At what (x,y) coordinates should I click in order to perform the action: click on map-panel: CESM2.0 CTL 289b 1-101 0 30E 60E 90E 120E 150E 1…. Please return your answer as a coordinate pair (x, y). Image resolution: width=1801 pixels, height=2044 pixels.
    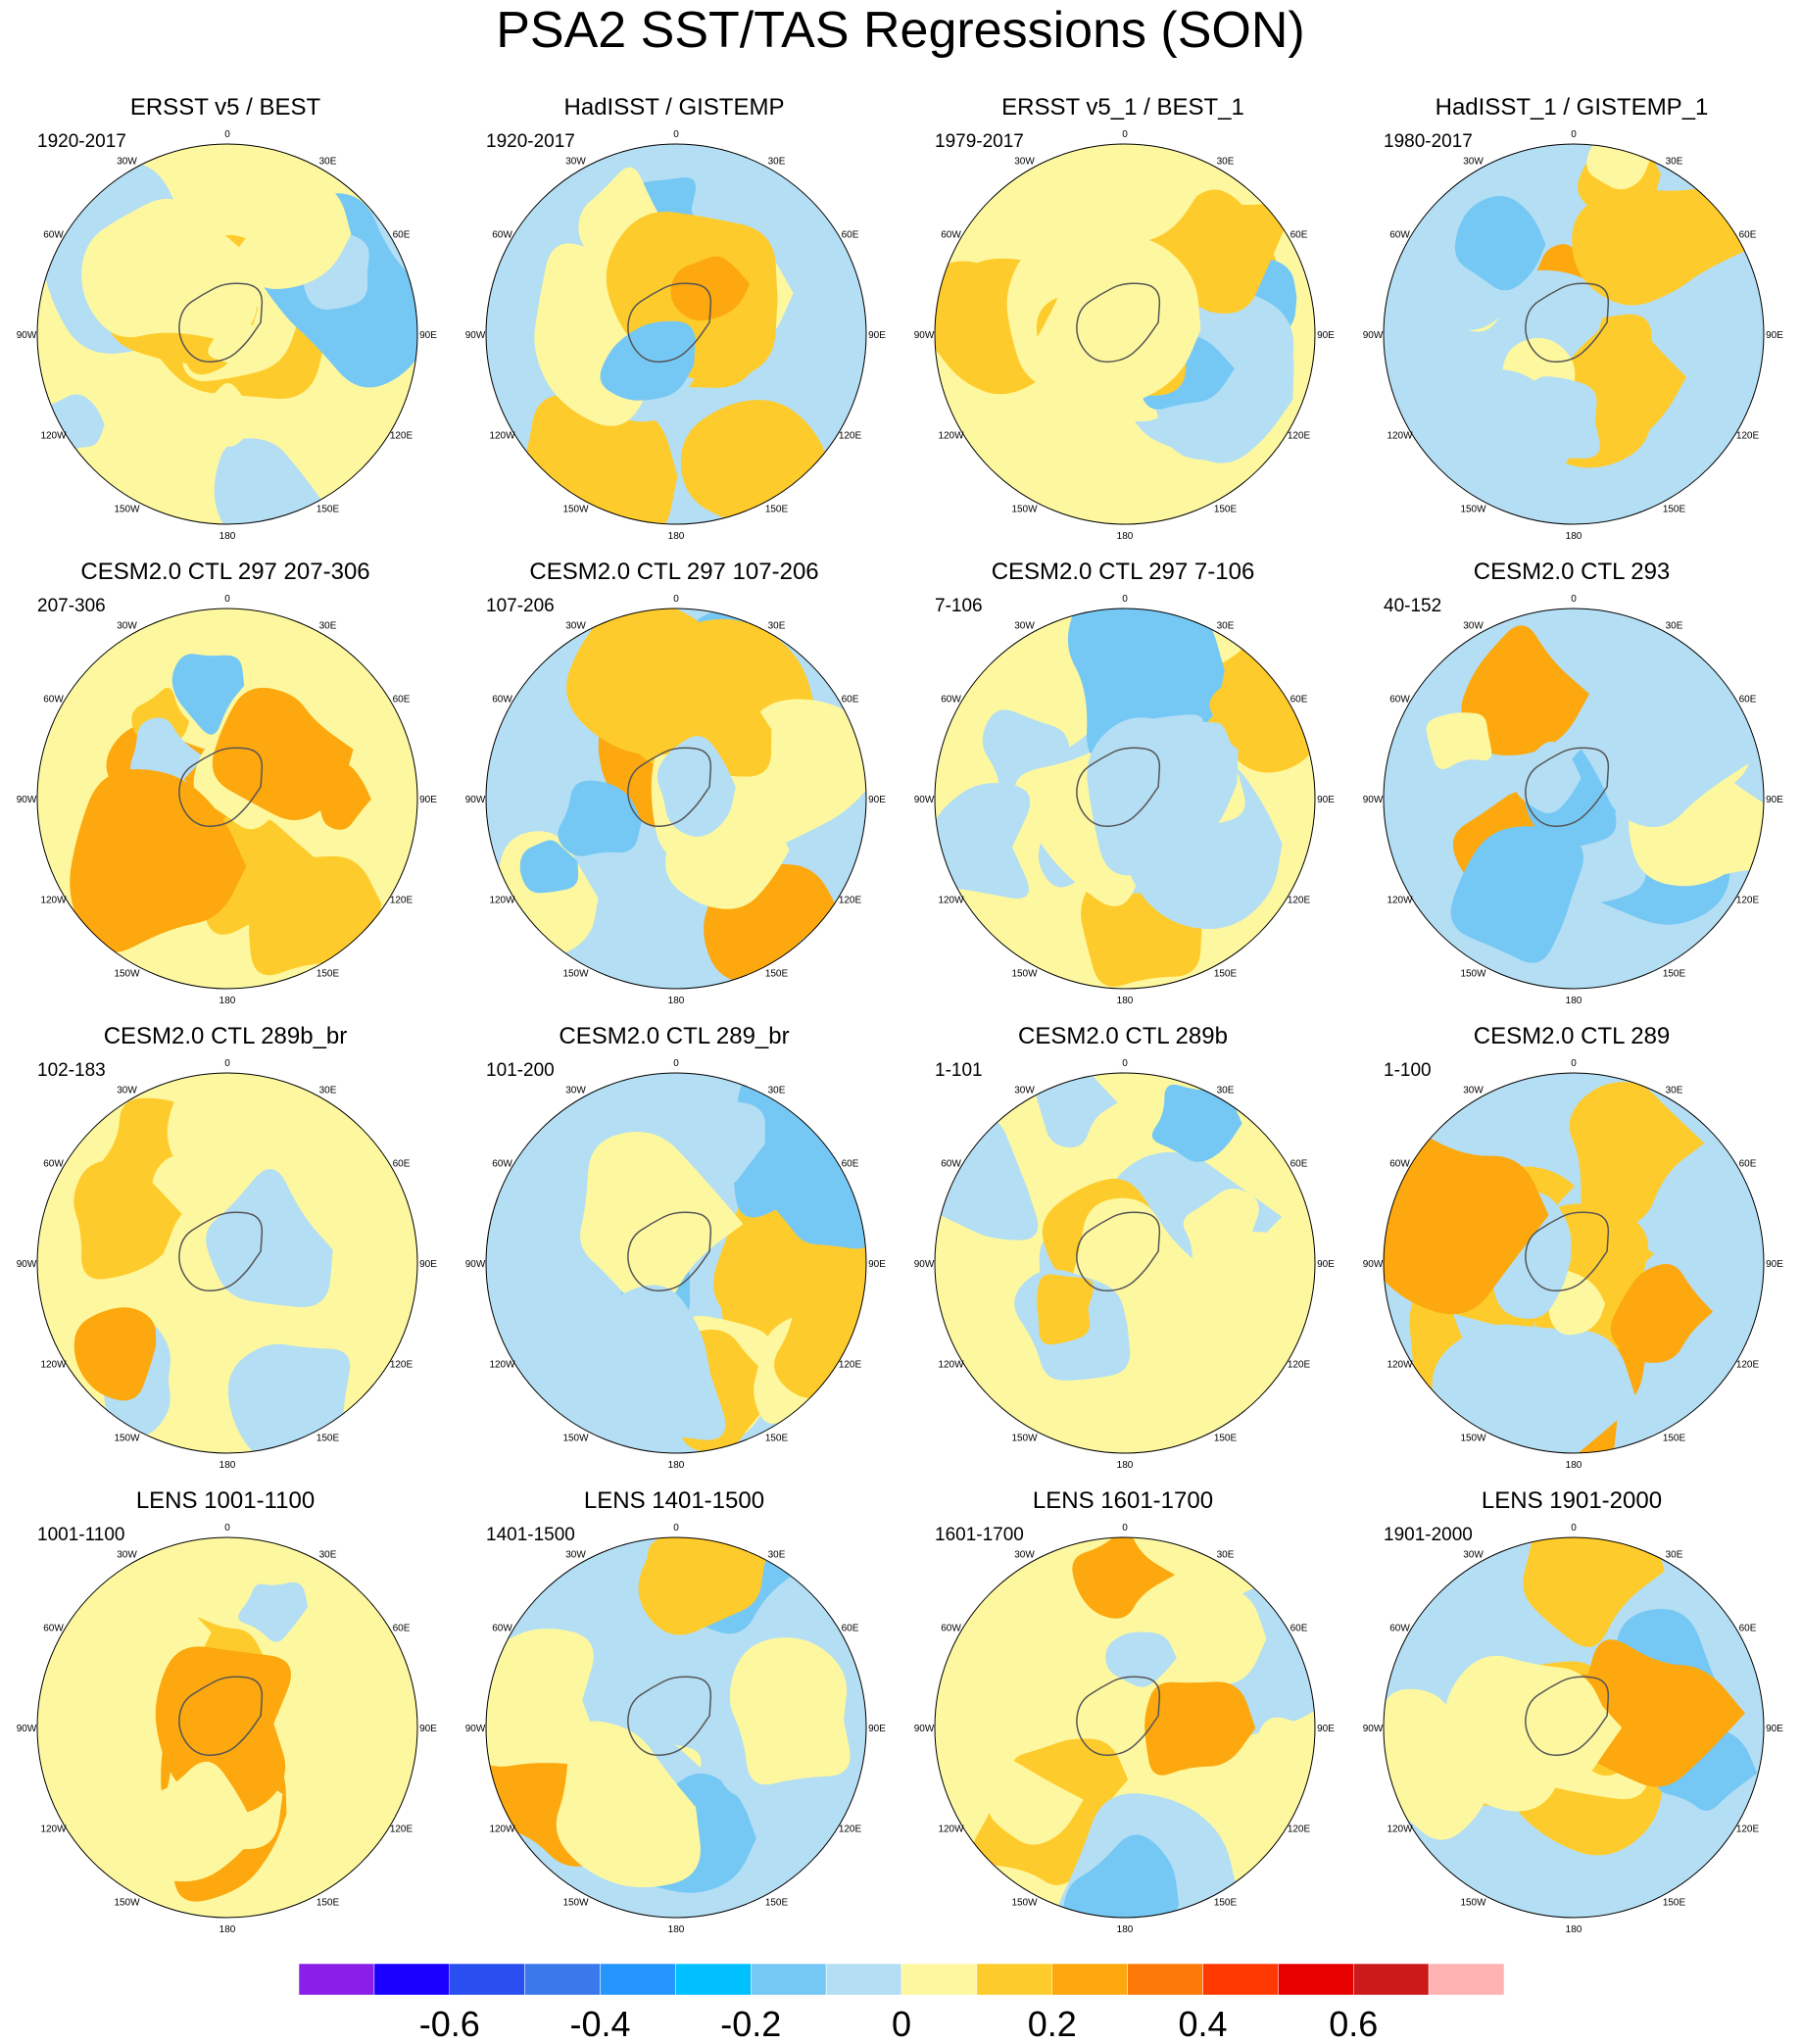
    Looking at the image, I should click on (1123, 1254).